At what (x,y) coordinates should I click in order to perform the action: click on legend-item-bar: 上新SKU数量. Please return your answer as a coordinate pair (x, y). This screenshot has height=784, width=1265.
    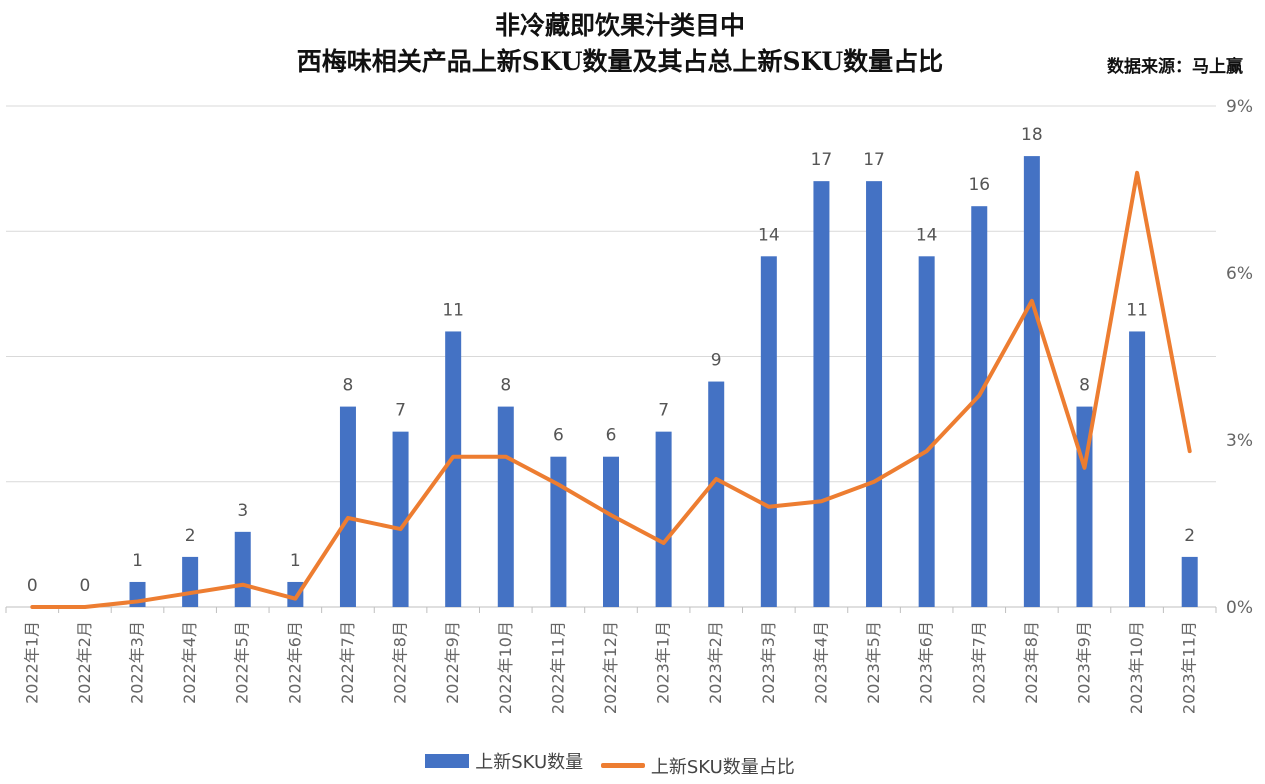
    Looking at the image, I should click on (504, 761).